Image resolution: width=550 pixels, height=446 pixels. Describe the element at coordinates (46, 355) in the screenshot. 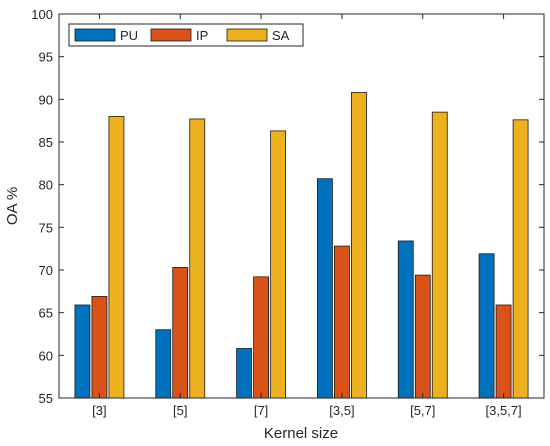

I see `y-tick-label: 60` at that location.